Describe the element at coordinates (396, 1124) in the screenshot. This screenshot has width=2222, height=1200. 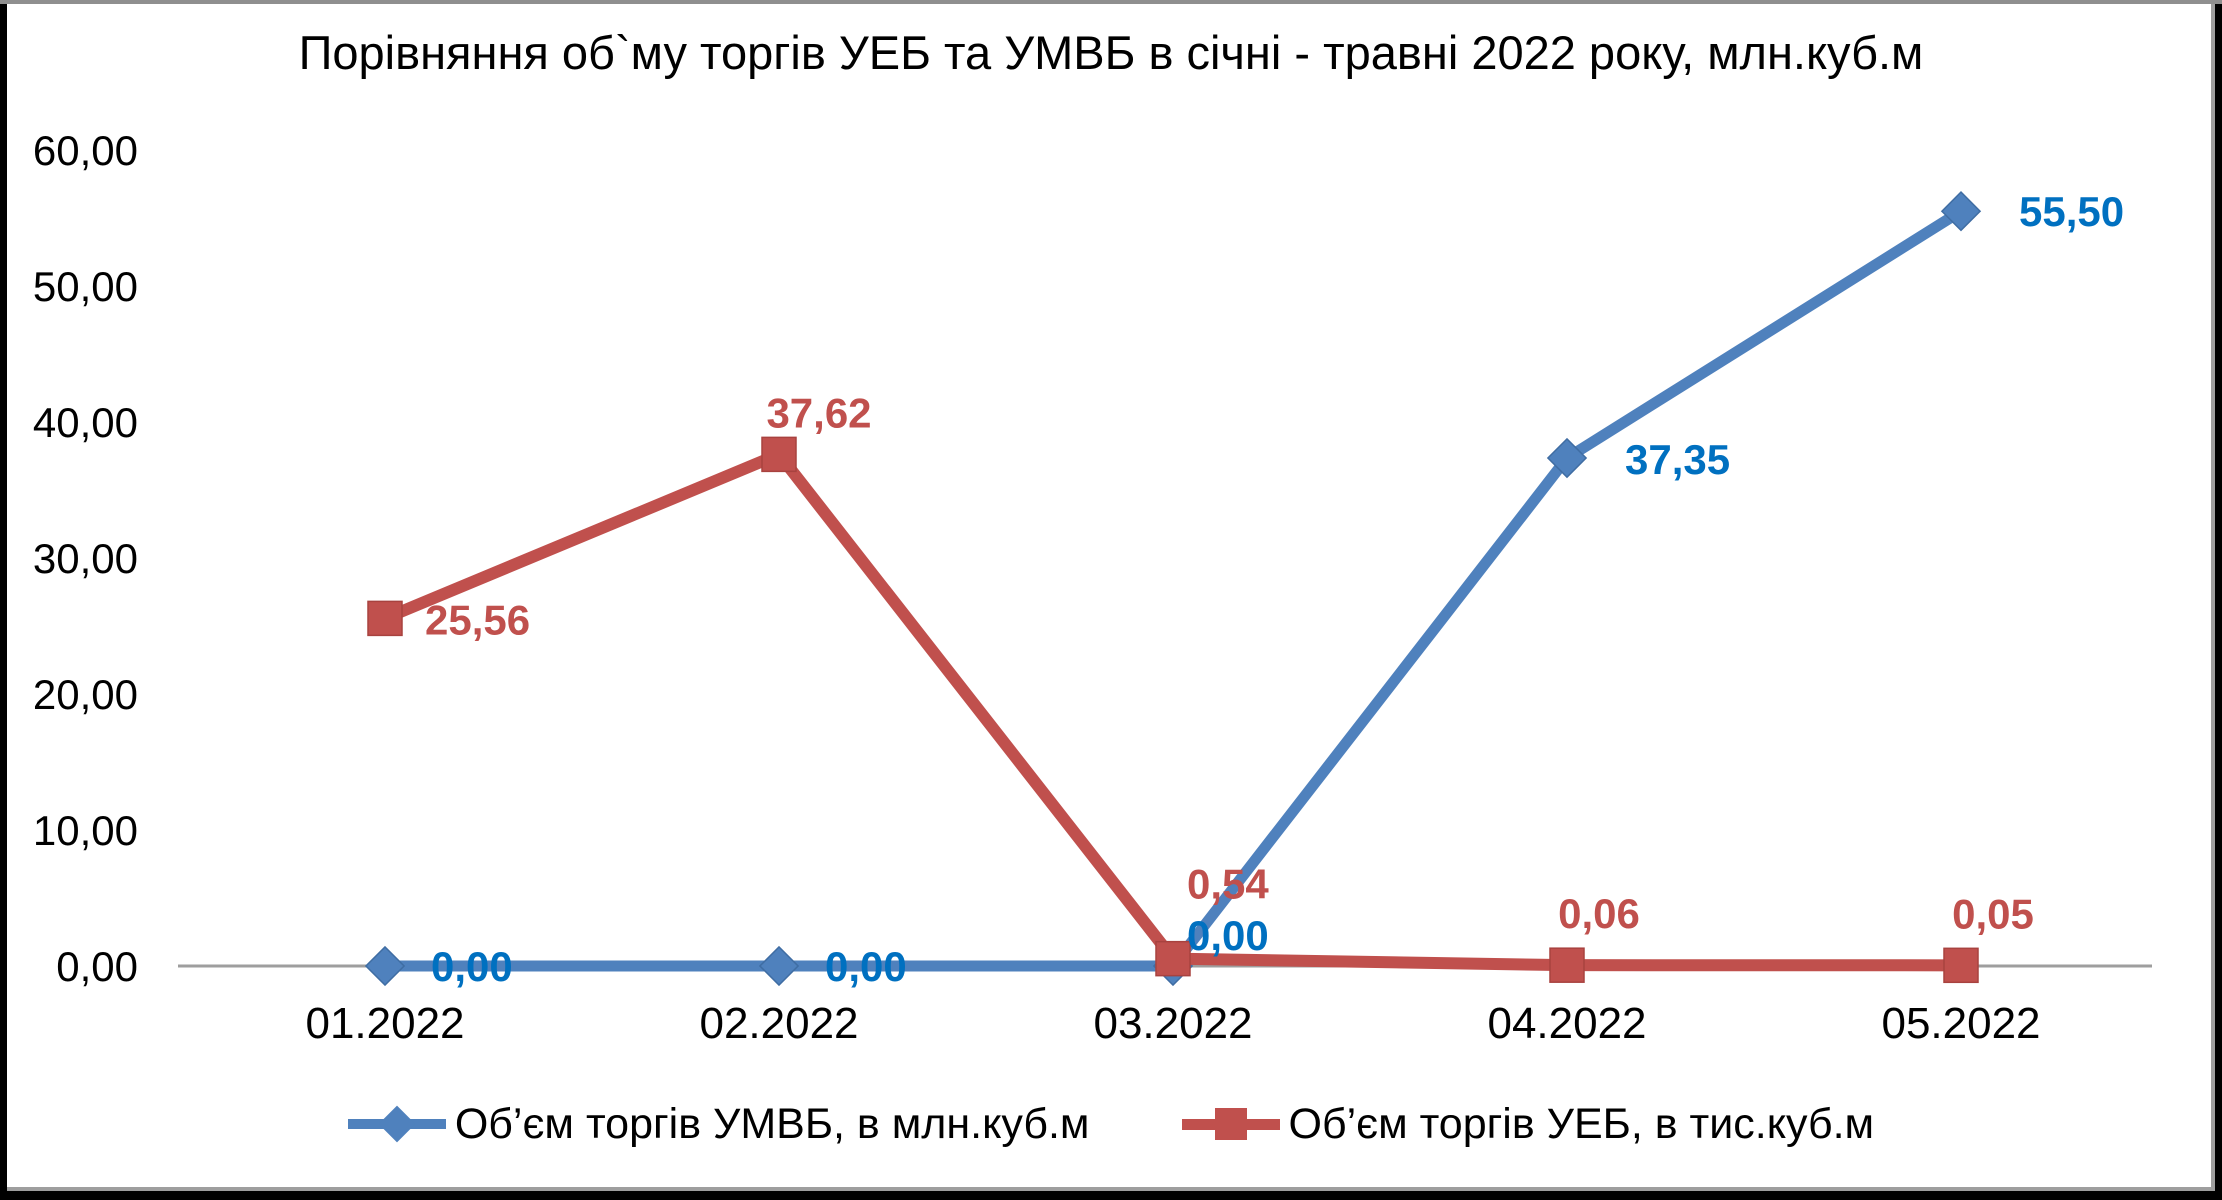
I see `legend-marker-diamond-icon` at that location.